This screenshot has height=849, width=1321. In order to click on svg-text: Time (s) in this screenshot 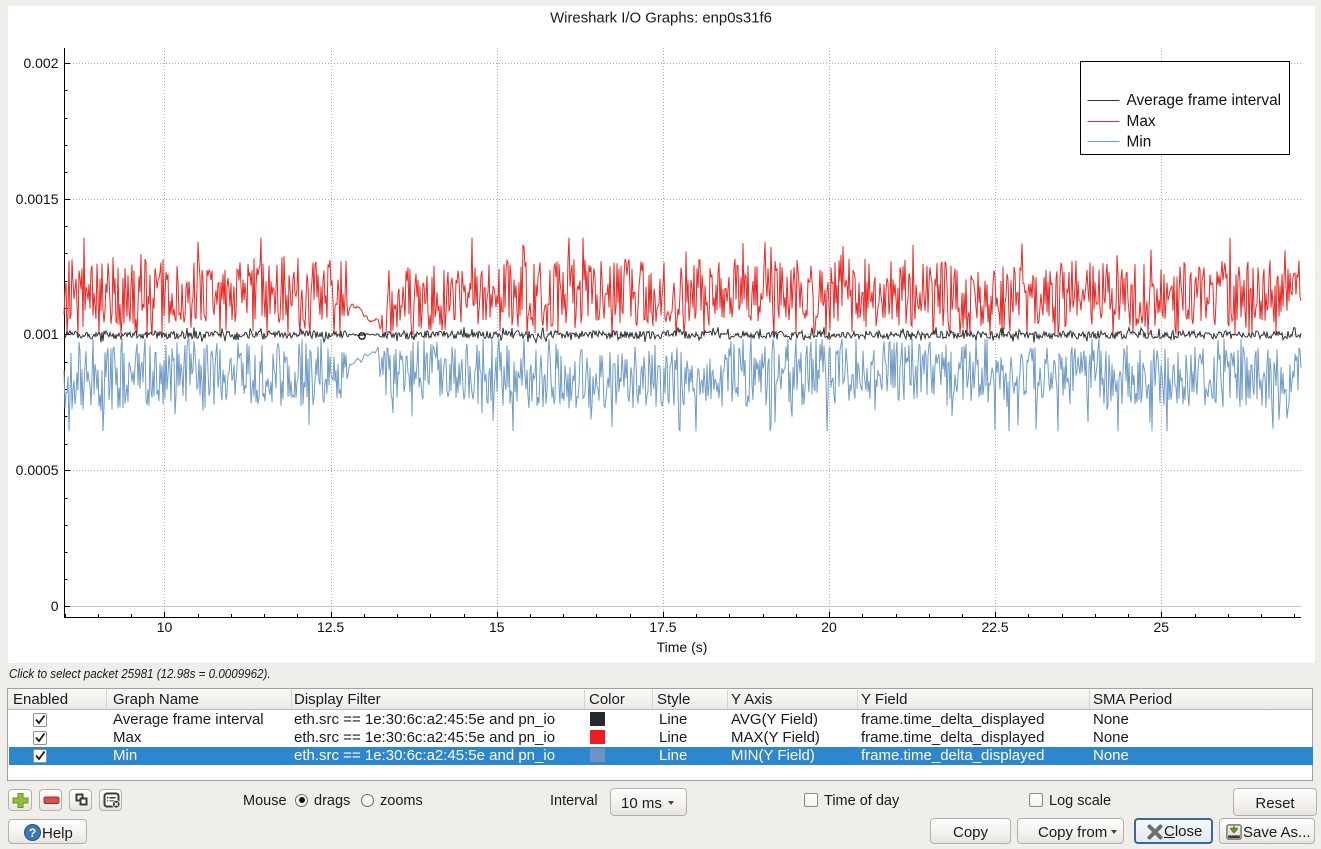, I will do `click(682, 647)`.